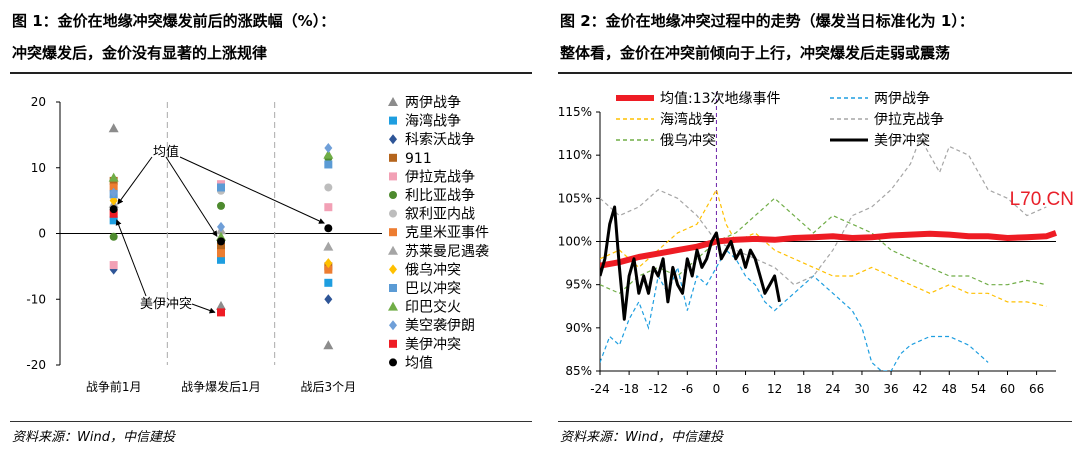  I want to click on y-tick-label-0: -20, so click(36, 365).